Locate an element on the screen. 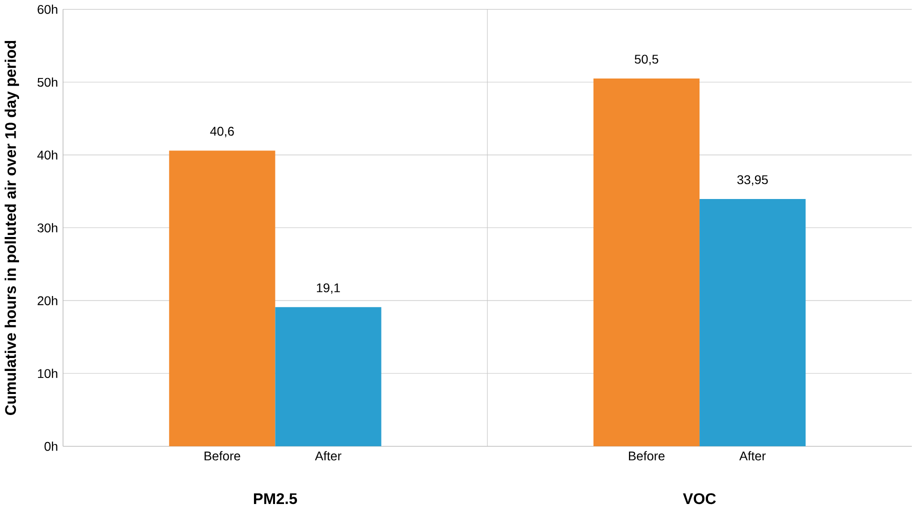 The height and width of the screenshot is (509, 912). y-tick-label: 10h is located at coordinates (48, 373).